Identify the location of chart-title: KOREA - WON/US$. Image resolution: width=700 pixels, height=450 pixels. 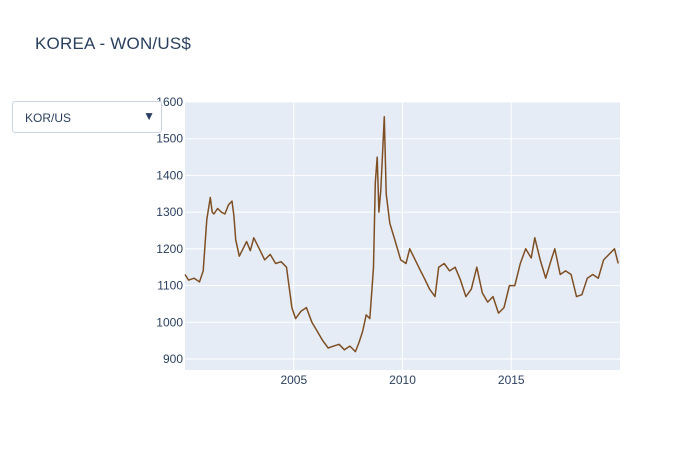
(113, 43).